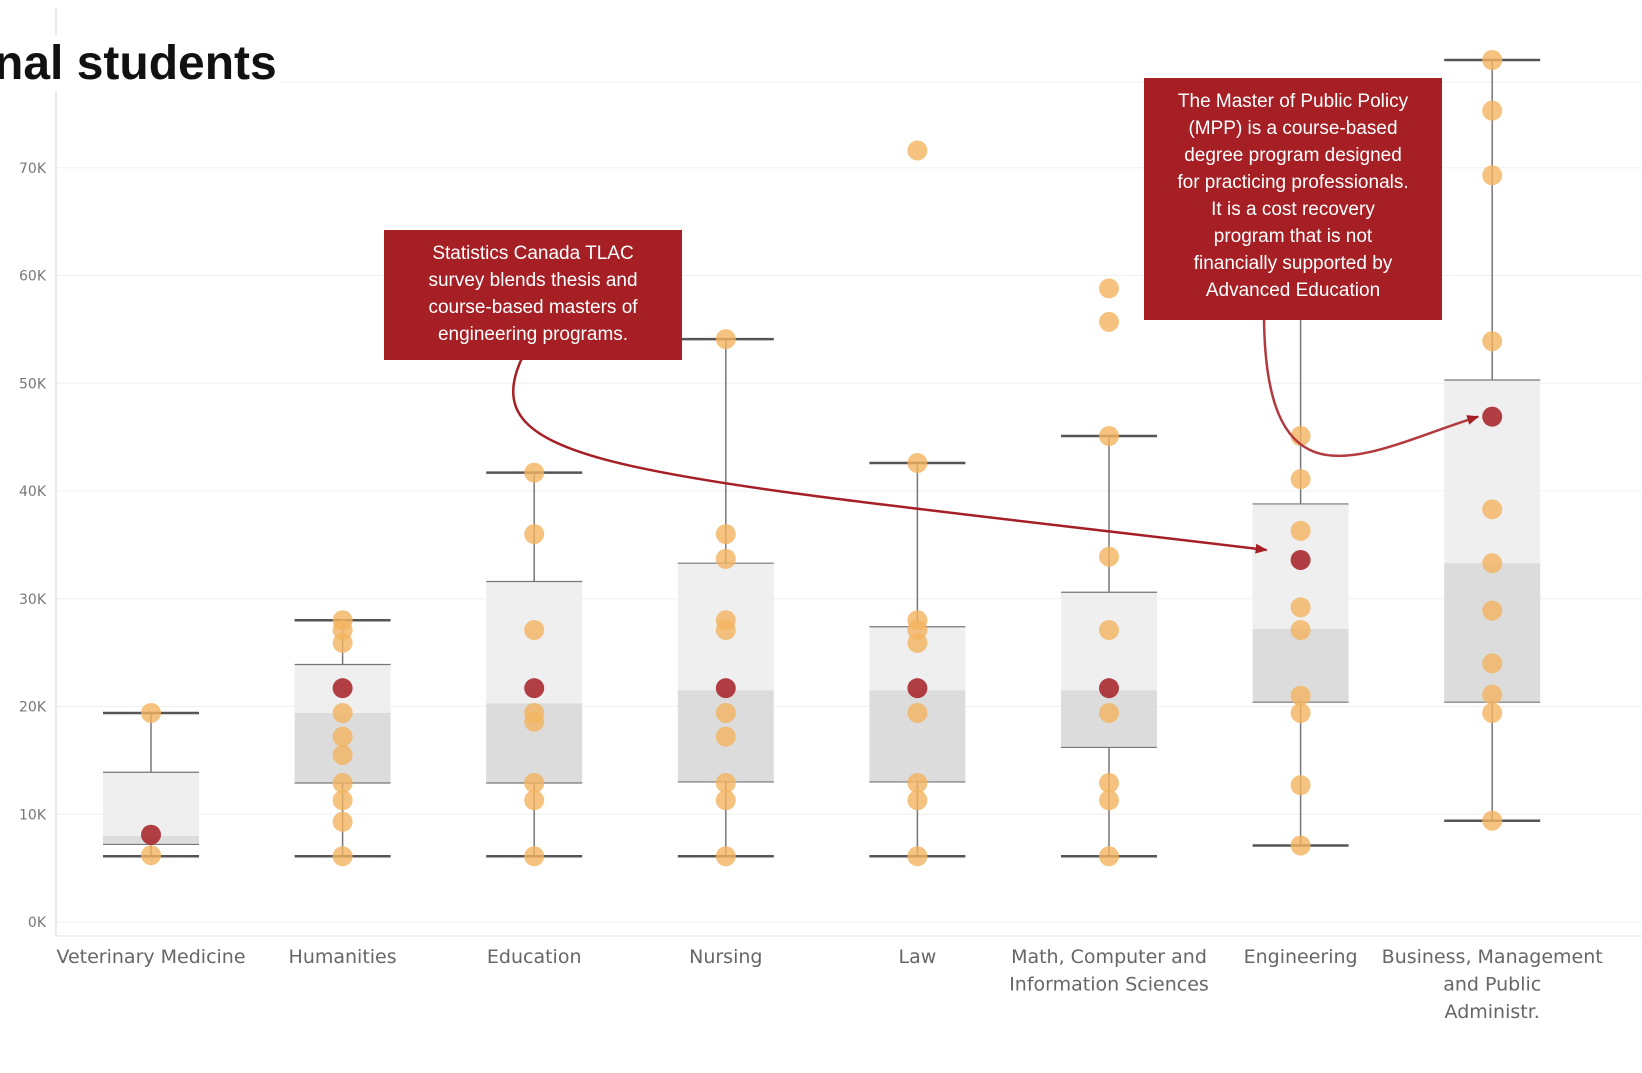  What do you see at coordinates (33, 815) in the screenshot?
I see `y-tick-label: 10K` at bounding box center [33, 815].